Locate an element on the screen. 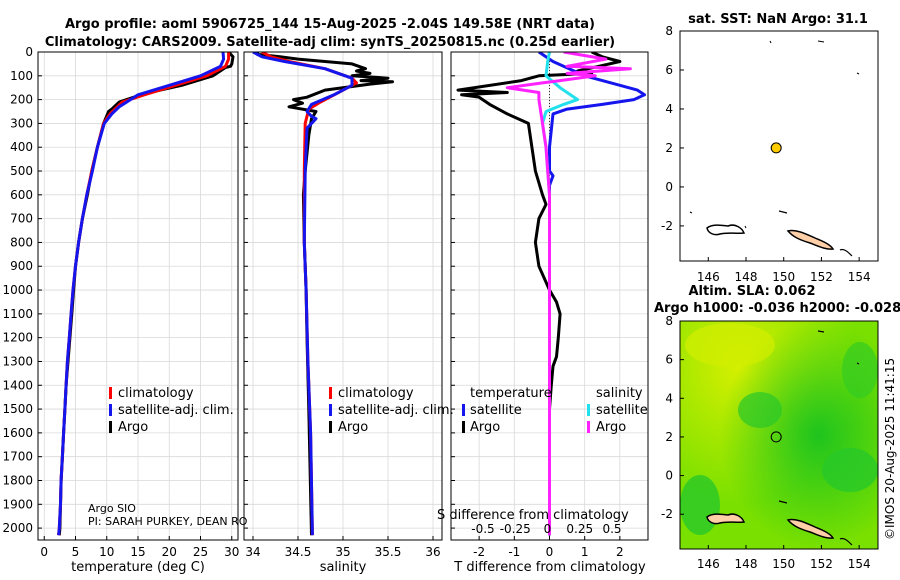  tick-label-x: 35 is located at coordinates (342, 552).